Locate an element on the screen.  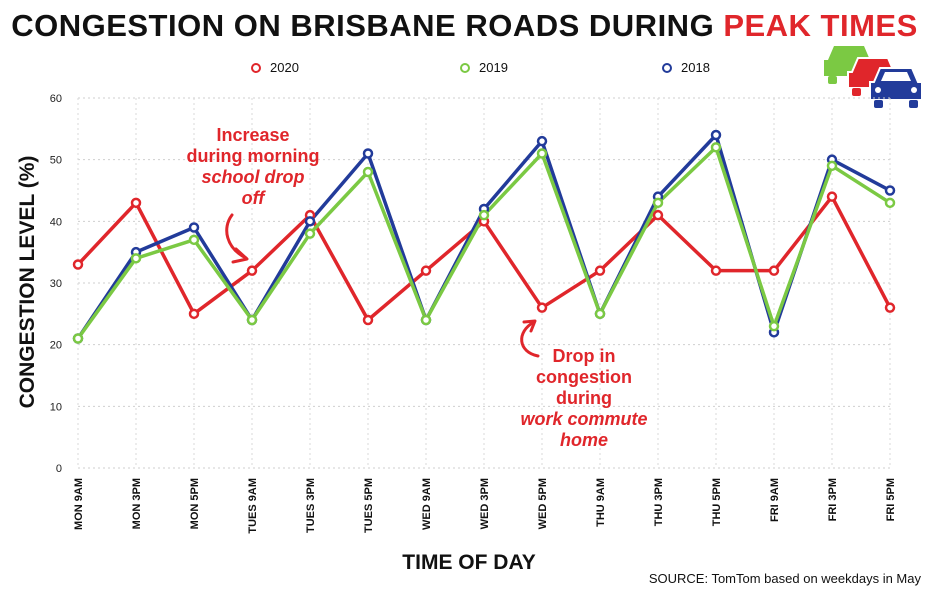
legend: 2020 2019 2018 is located at coordinates (464, 70).